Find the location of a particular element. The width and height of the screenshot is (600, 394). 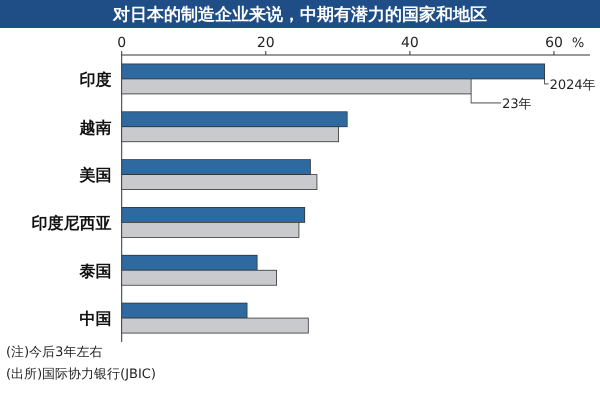

x-tick-label: 60 is located at coordinates (554, 43).